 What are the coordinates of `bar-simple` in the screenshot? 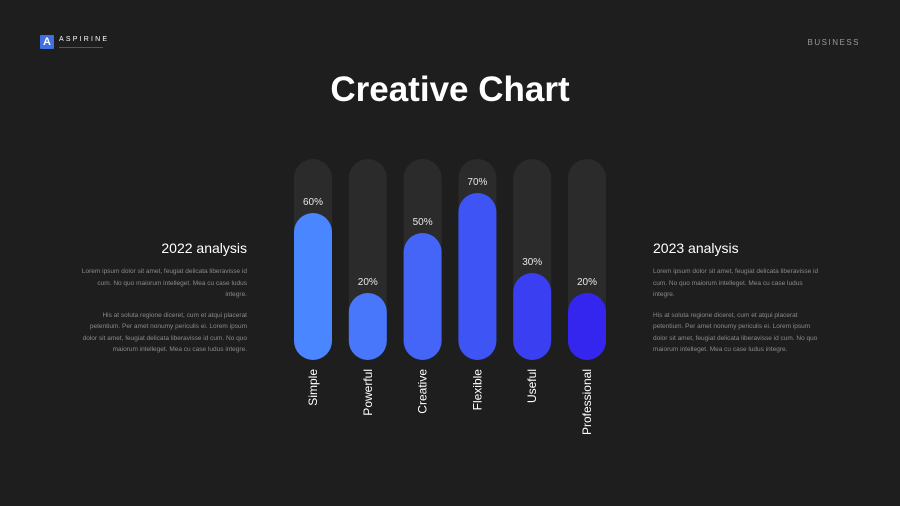 It's located at (313, 286).